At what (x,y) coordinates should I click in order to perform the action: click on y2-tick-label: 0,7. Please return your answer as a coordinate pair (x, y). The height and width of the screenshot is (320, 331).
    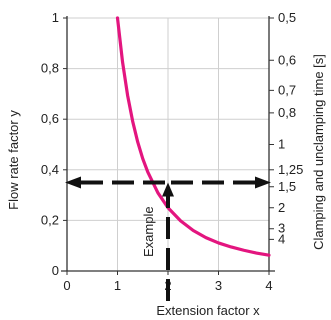
    Looking at the image, I should click on (287, 89).